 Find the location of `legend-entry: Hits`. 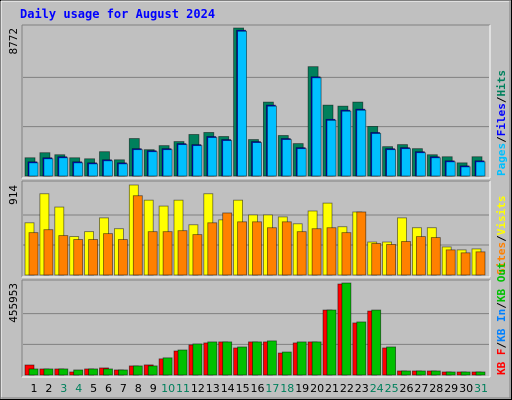

legend-entry: Hits is located at coordinates (501, 83).